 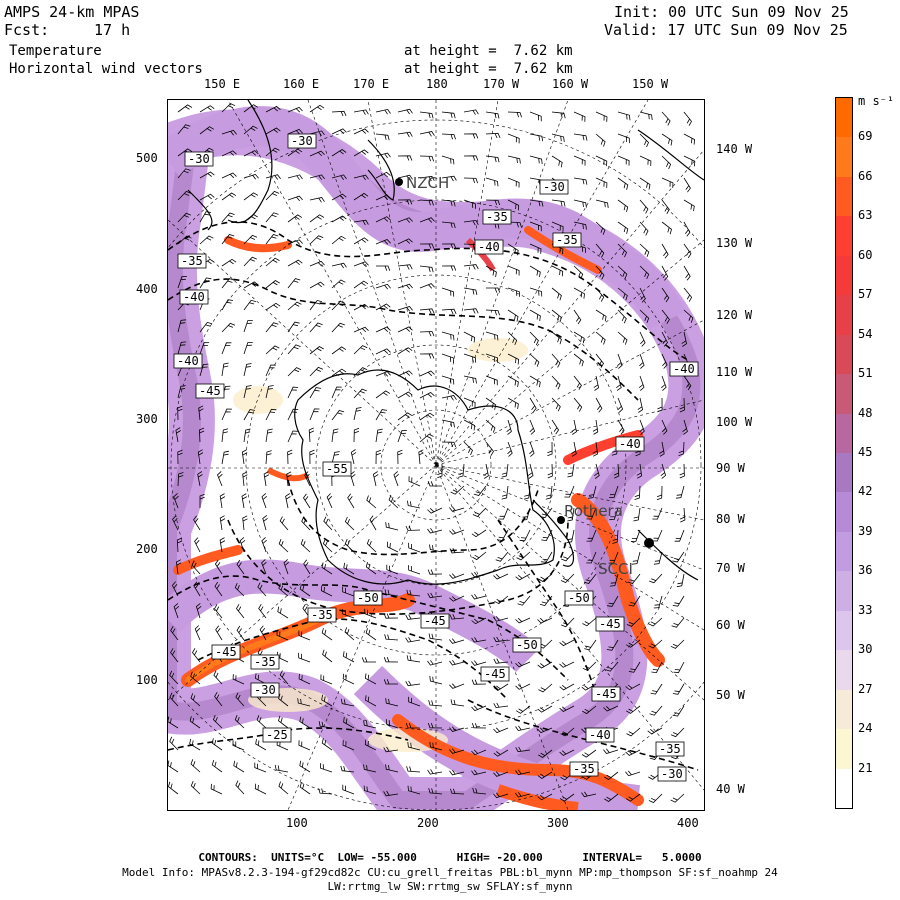 I want to click on lon-label-130w: 130 W, so click(x=734, y=243).